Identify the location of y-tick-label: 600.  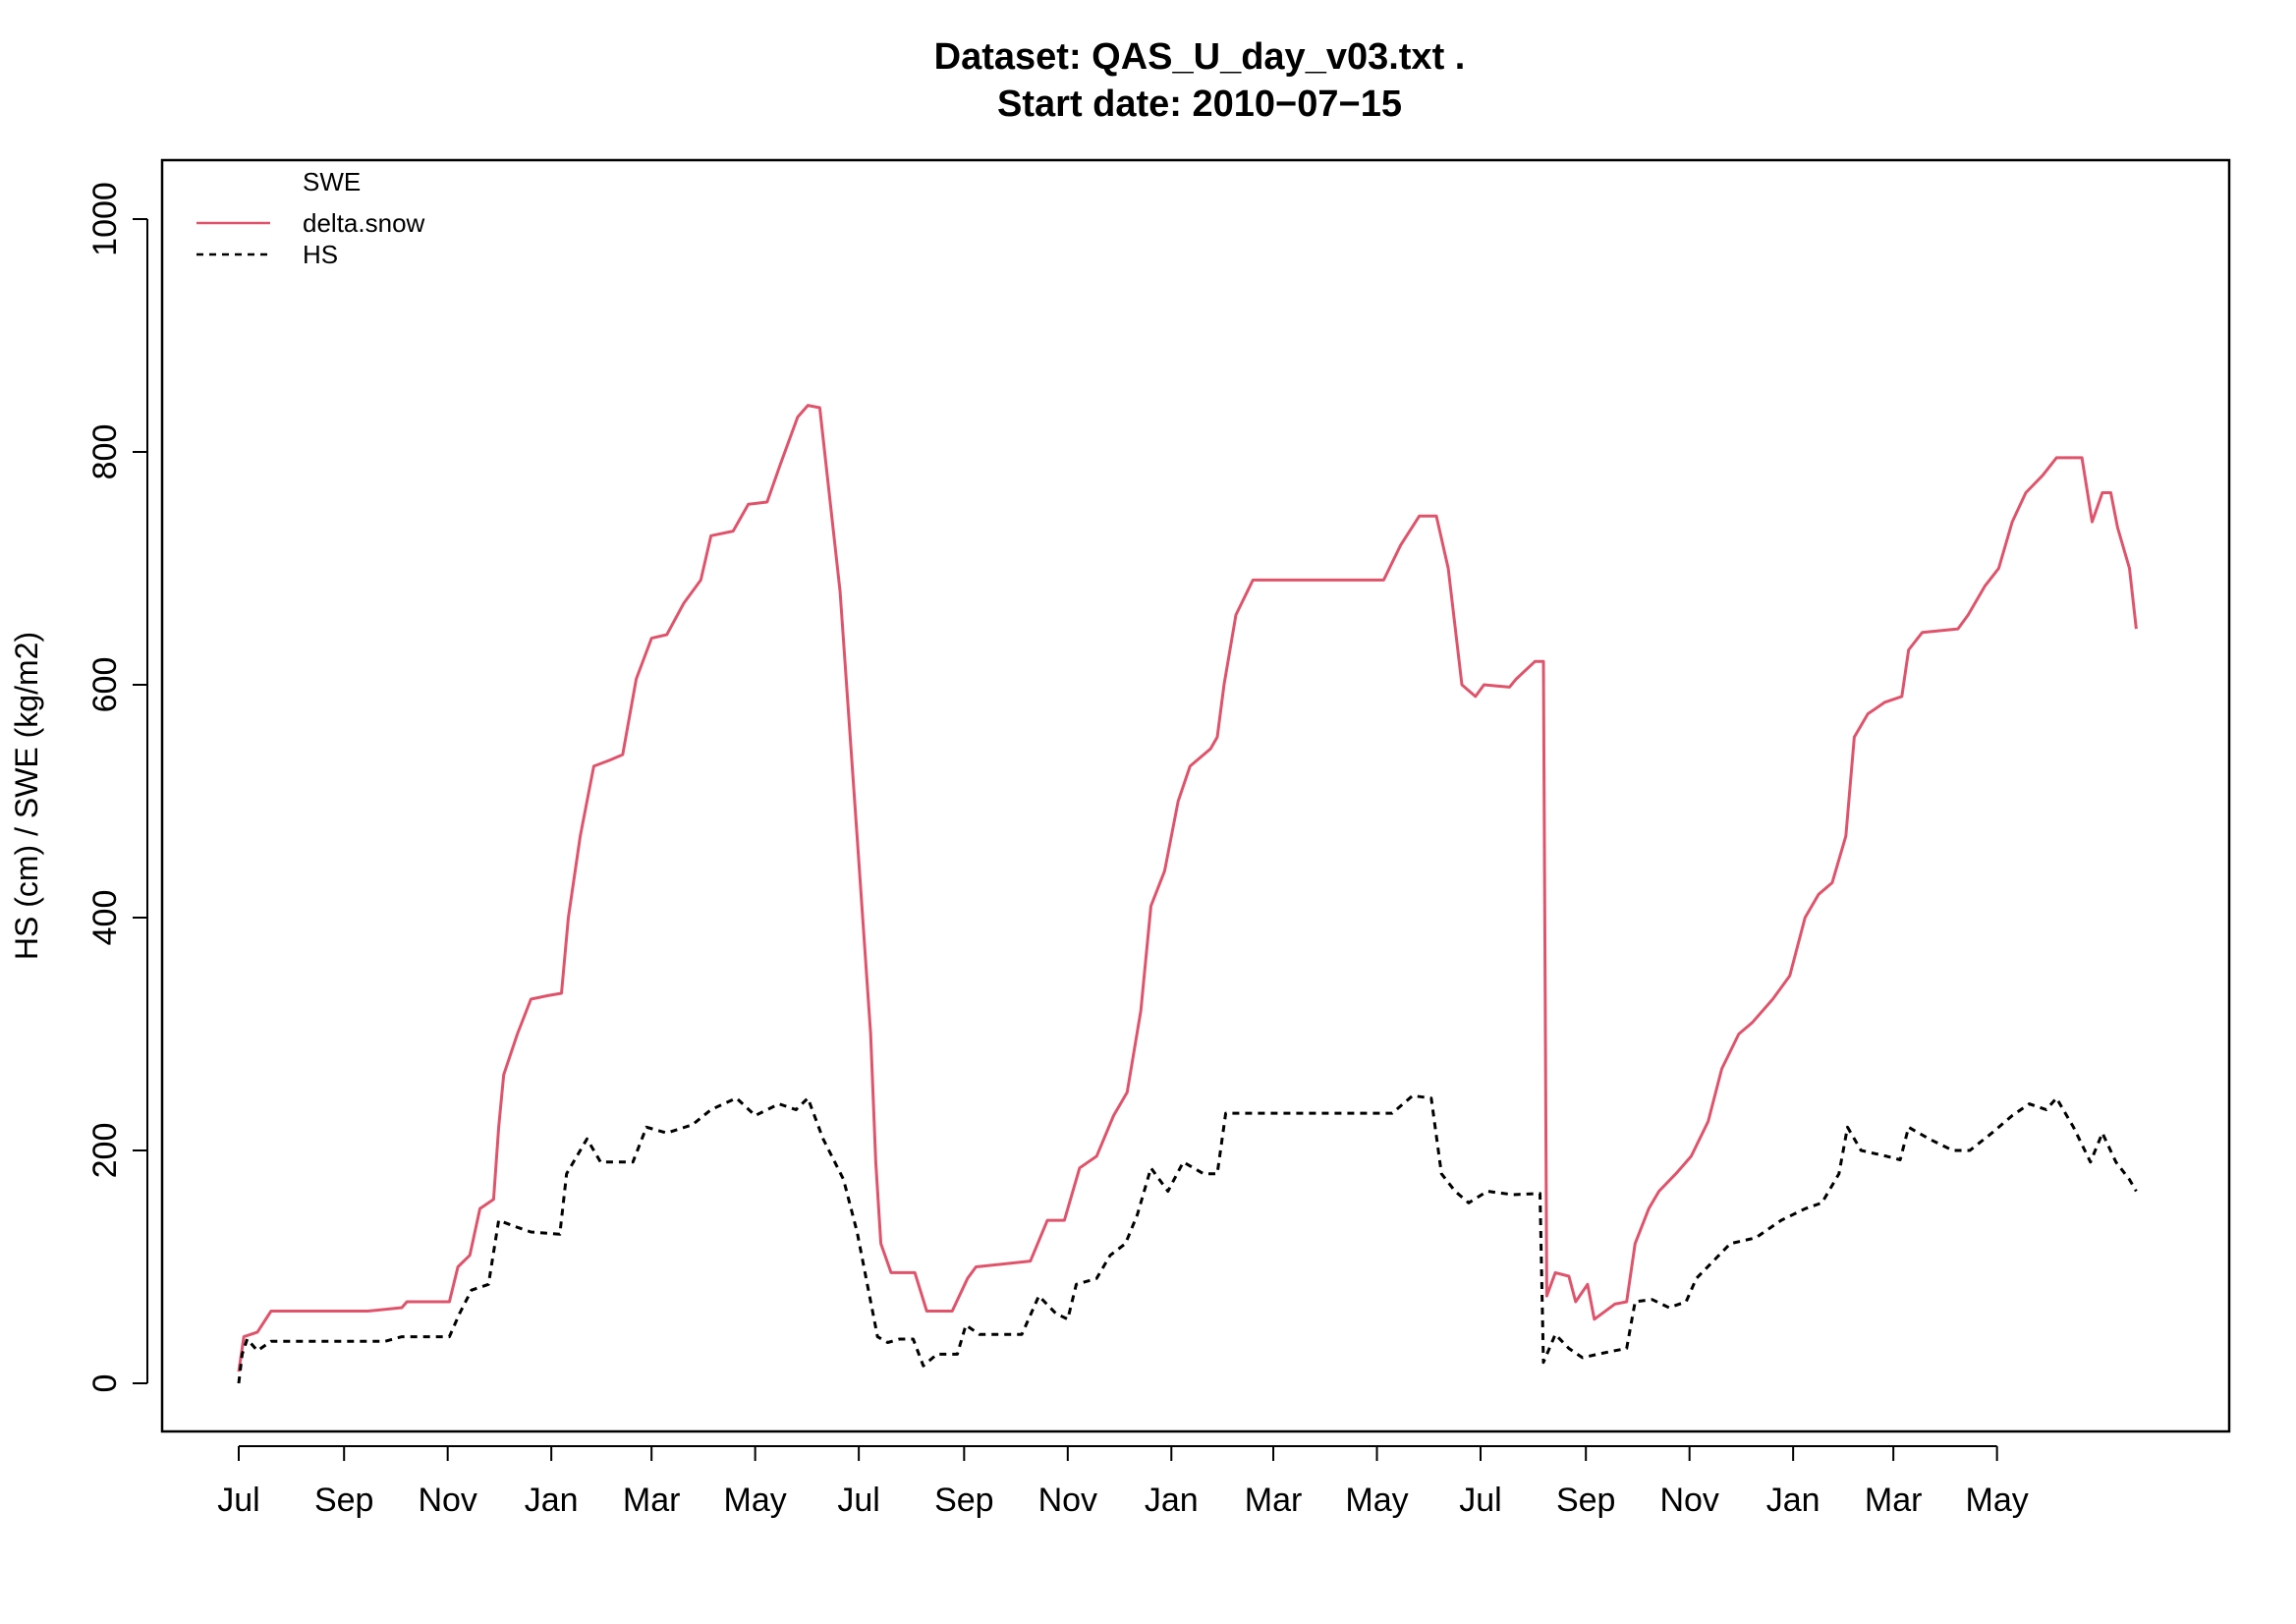
(105, 685).